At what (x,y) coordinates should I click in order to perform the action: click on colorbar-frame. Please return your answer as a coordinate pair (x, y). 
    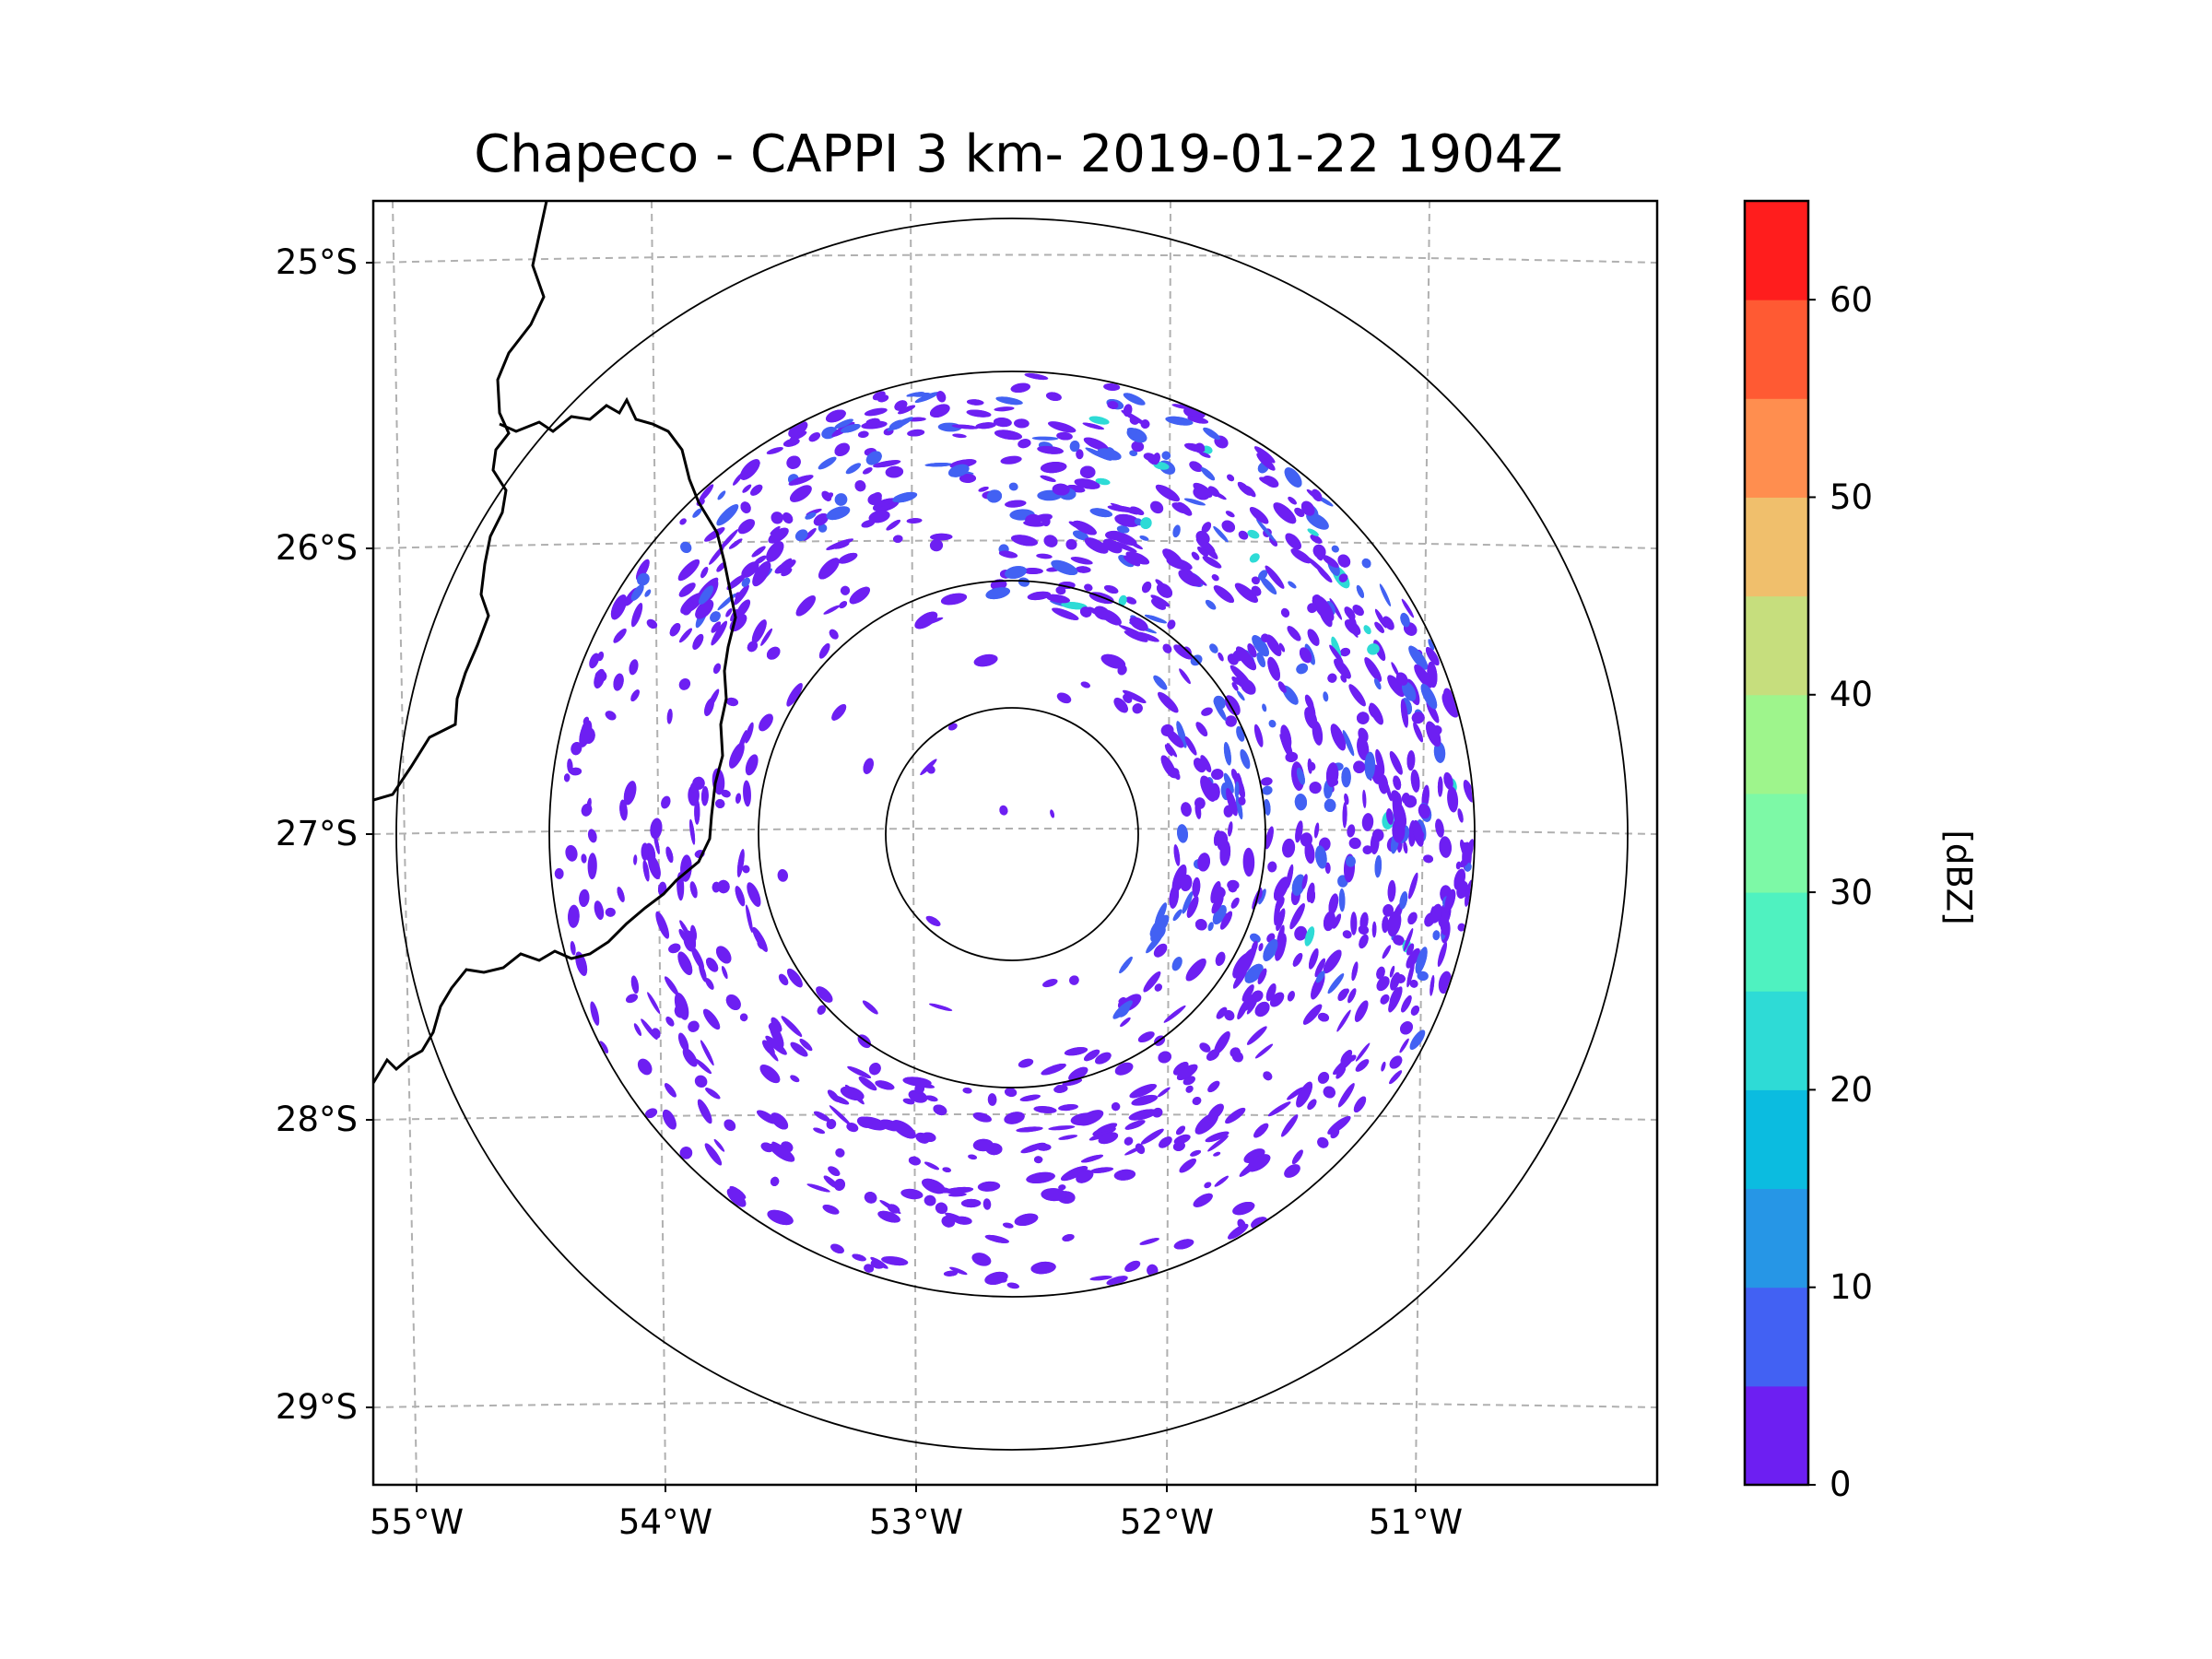
    Looking at the image, I should click on (1776, 843).